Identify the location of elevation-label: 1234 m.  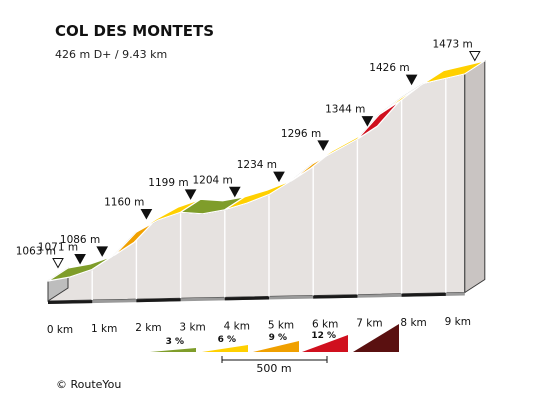
(257, 165).